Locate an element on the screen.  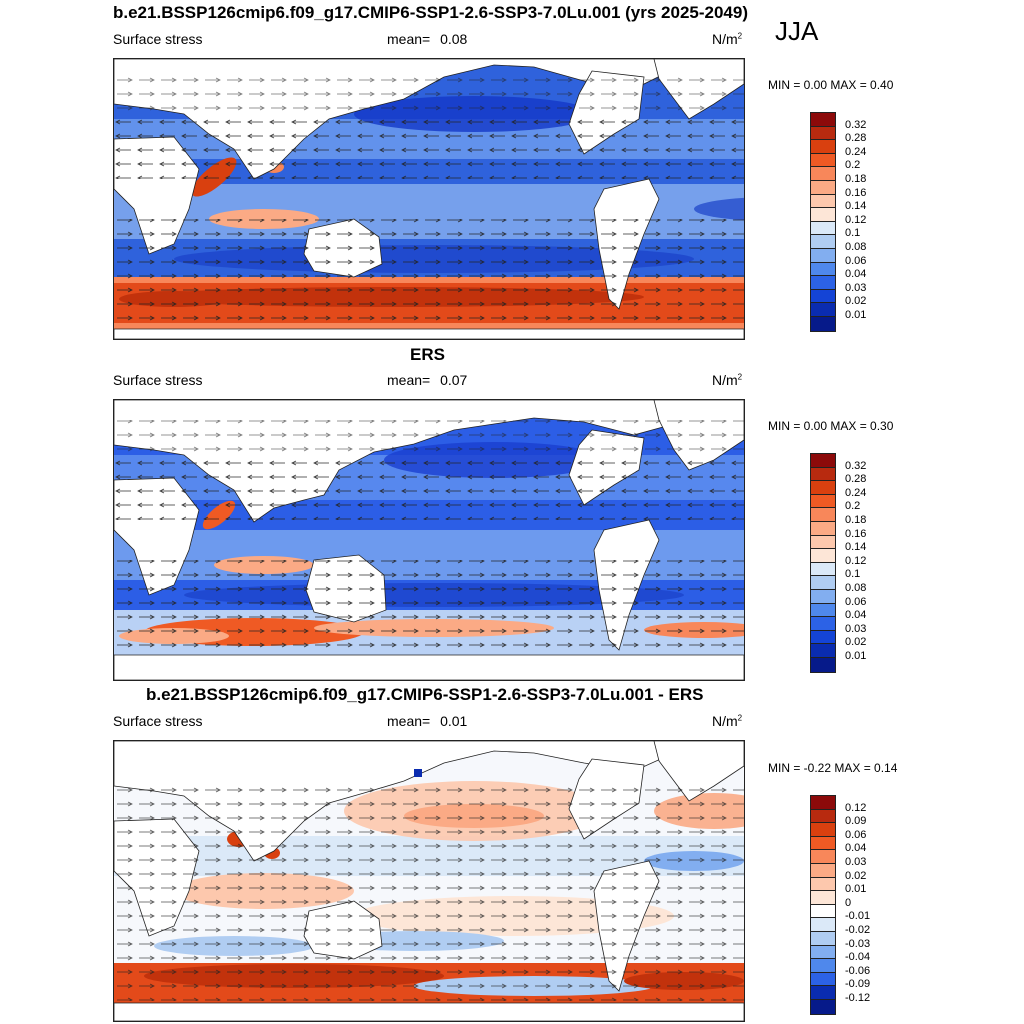
panel-3-mean-value: 0.01 is located at coordinates (454, 721).